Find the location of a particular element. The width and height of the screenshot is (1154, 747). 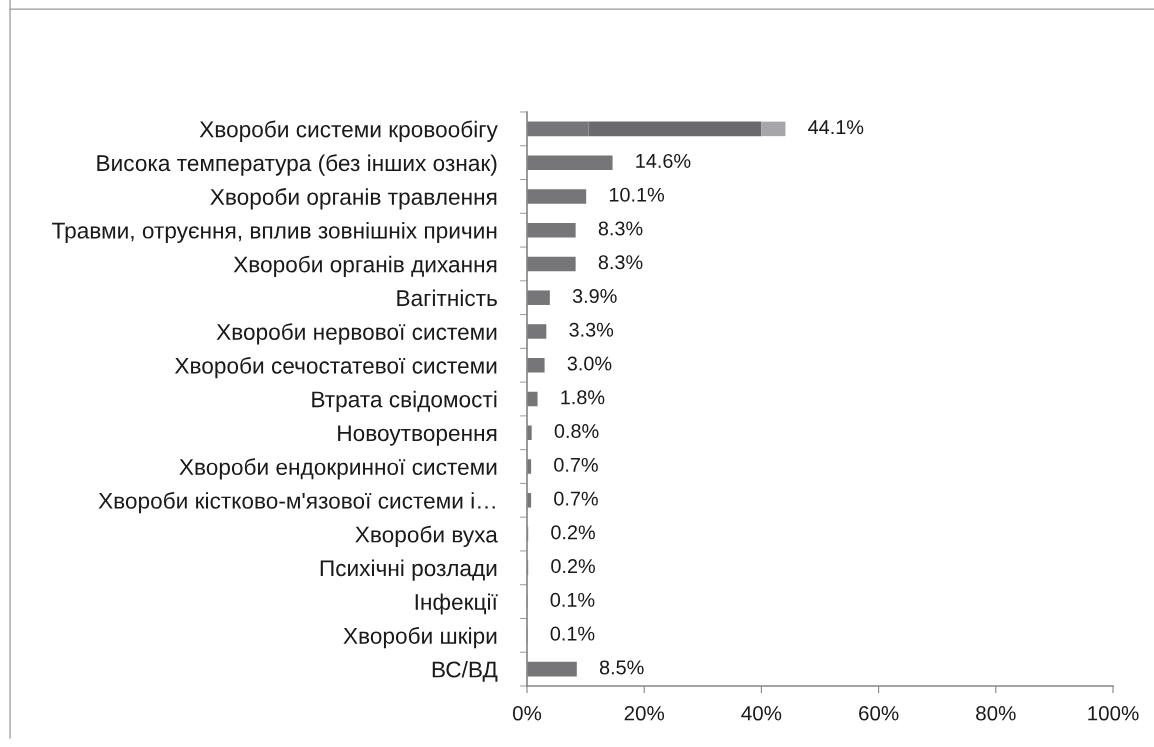

y-tick-label: Новоутворення is located at coordinates (417, 435).